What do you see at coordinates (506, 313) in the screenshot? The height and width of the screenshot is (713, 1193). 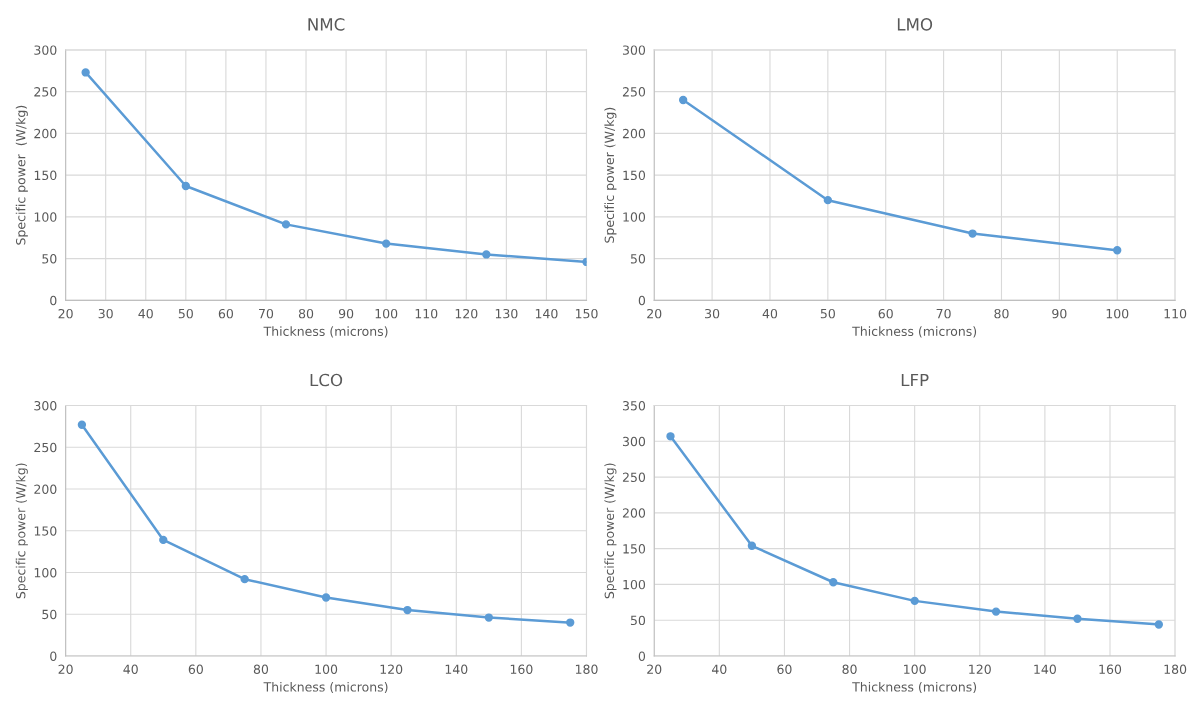 I see `x-tick-label: 130` at bounding box center [506, 313].